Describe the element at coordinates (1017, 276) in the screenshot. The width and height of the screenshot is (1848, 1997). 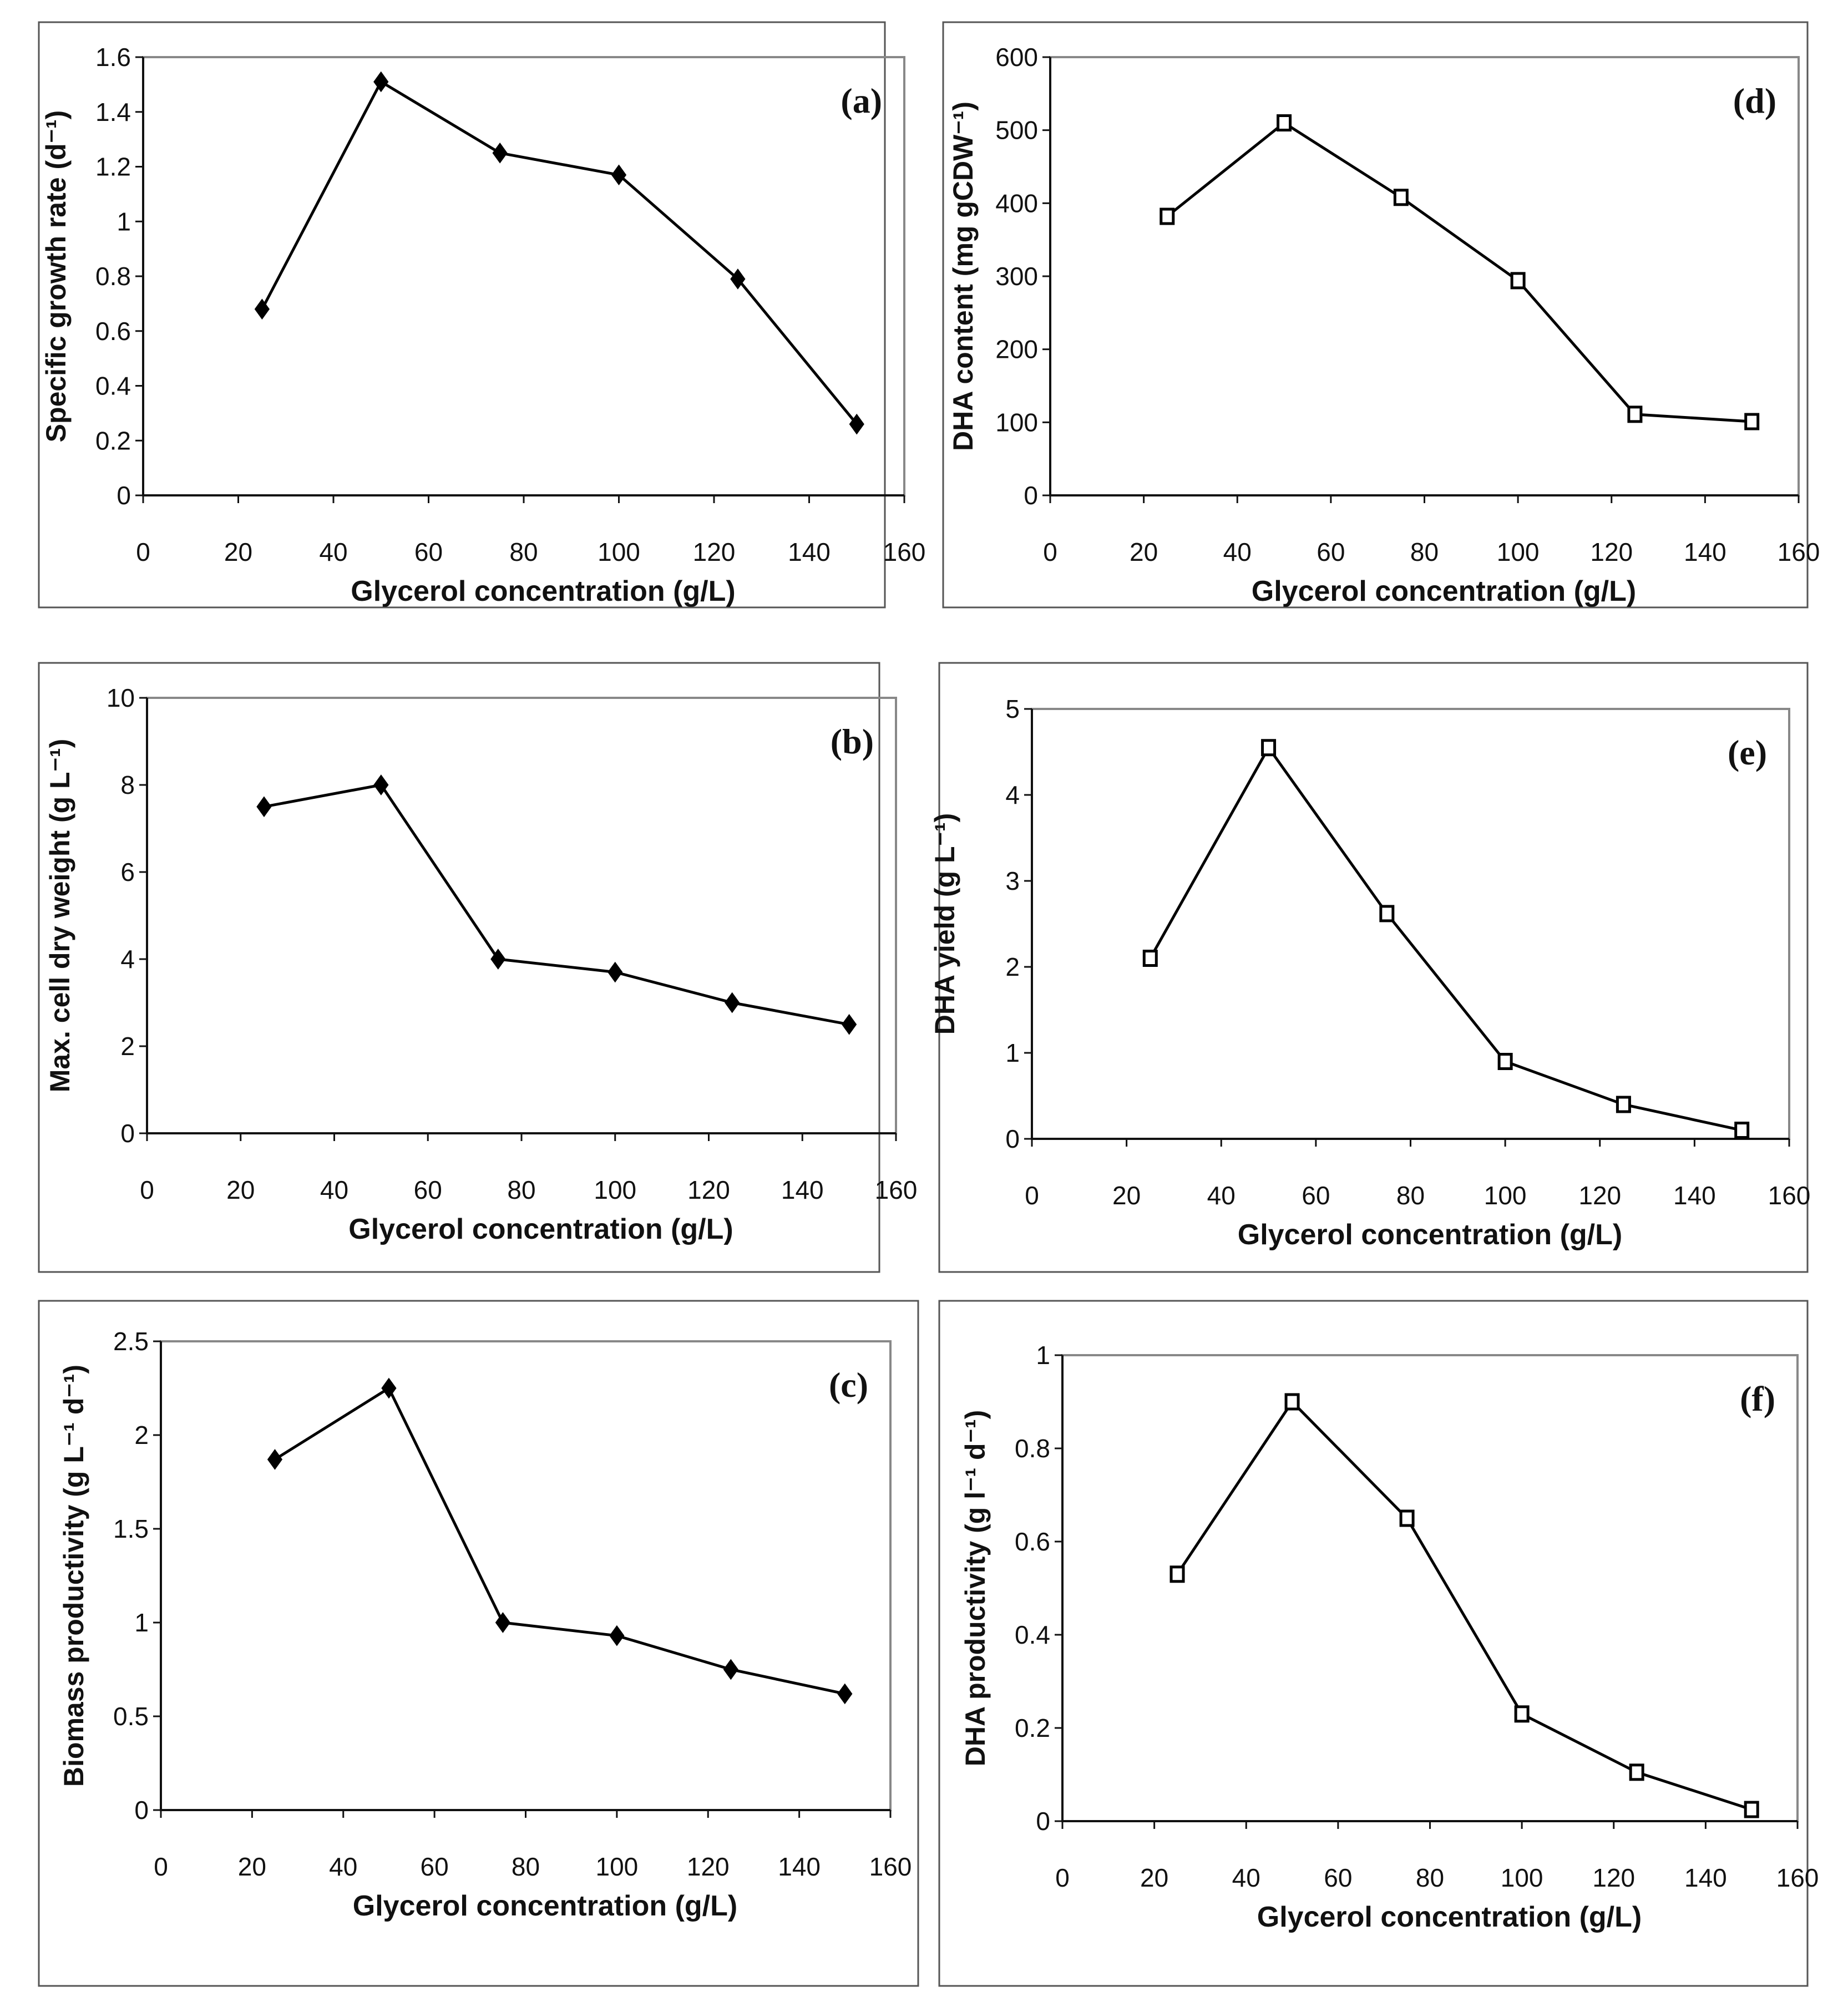
I see `y-tick-label: 300` at that location.